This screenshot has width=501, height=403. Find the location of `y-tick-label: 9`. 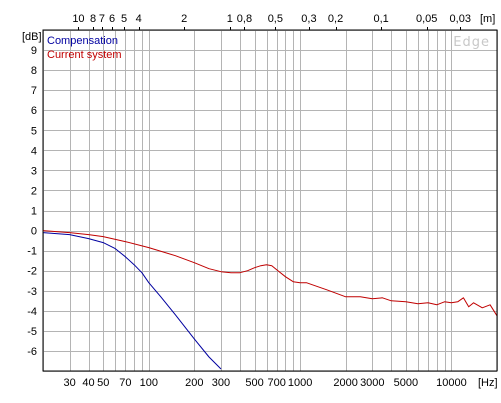

y-tick-label: 9 is located at coordinates (34, 51).